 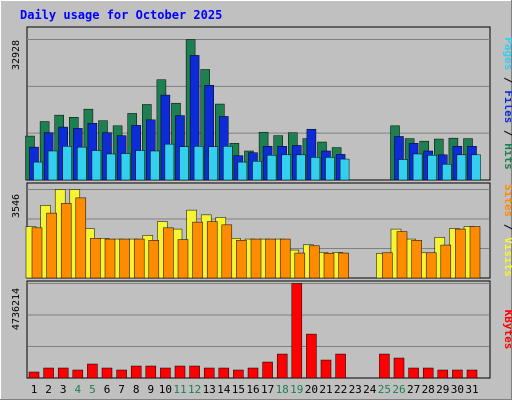 What do you see at coordinates (398, 389) in the screenshot?
I see `x-tick-label-day-26: 26` at bounding box center [398, 389].